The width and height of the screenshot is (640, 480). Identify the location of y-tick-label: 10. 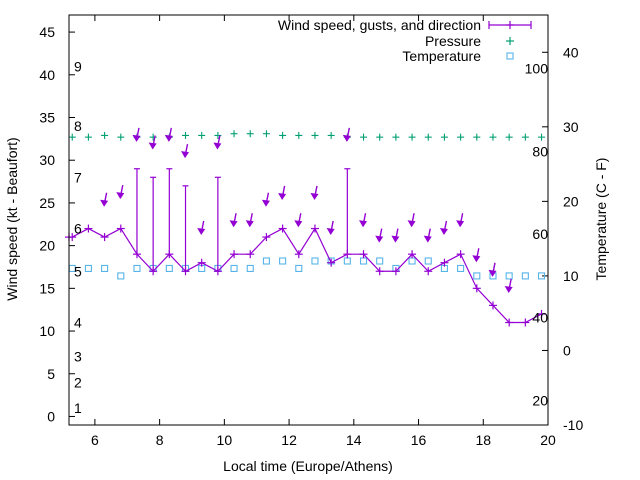
(47, 331).